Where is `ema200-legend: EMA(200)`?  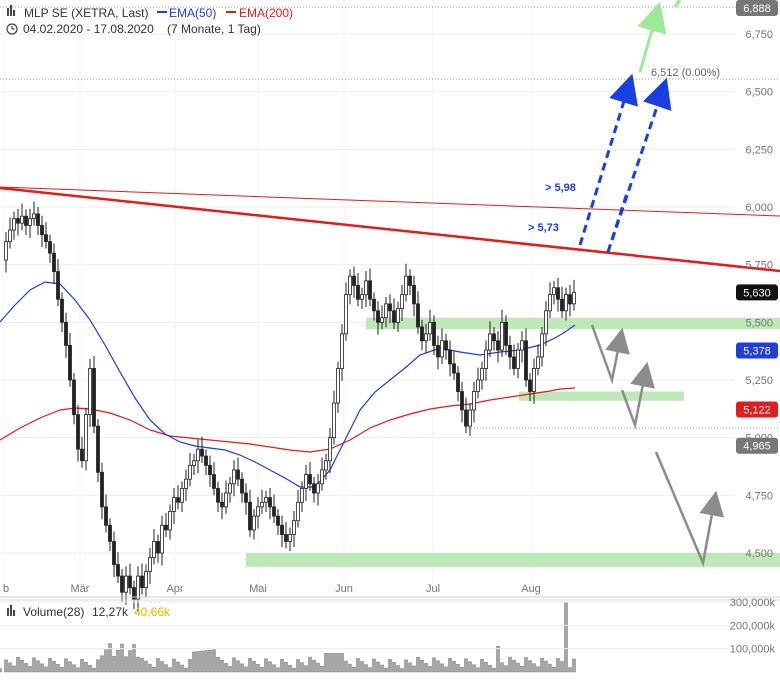 ema200-legend: EMA(200) is located at coordinates (266, 13).